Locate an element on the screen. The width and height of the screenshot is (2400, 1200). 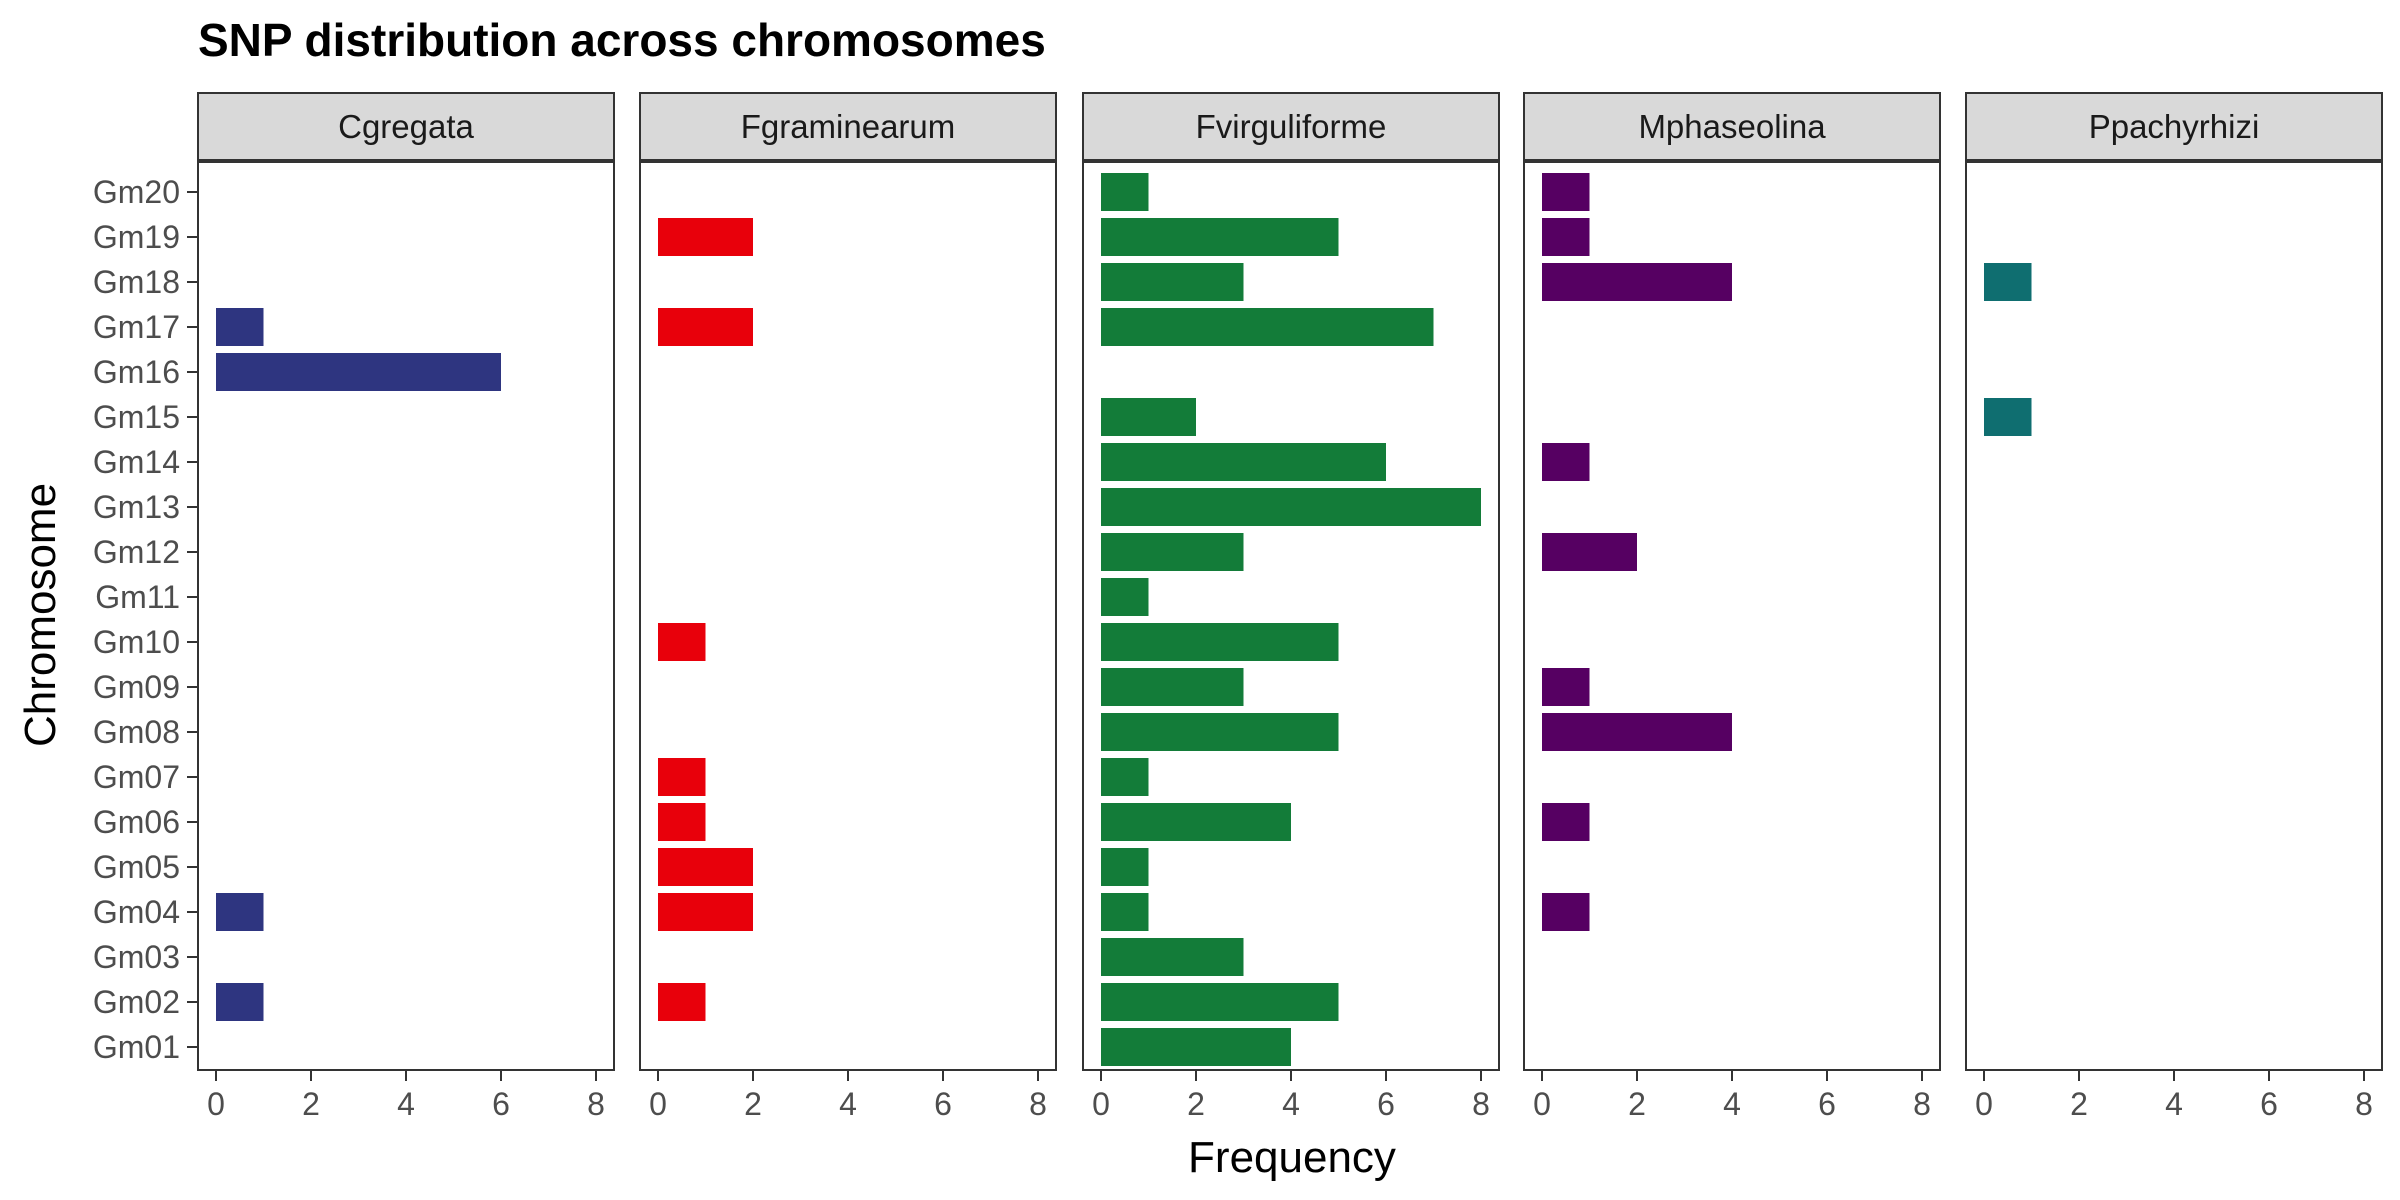
y-tick-label: Gm03 is located at coordinates (136, 957).